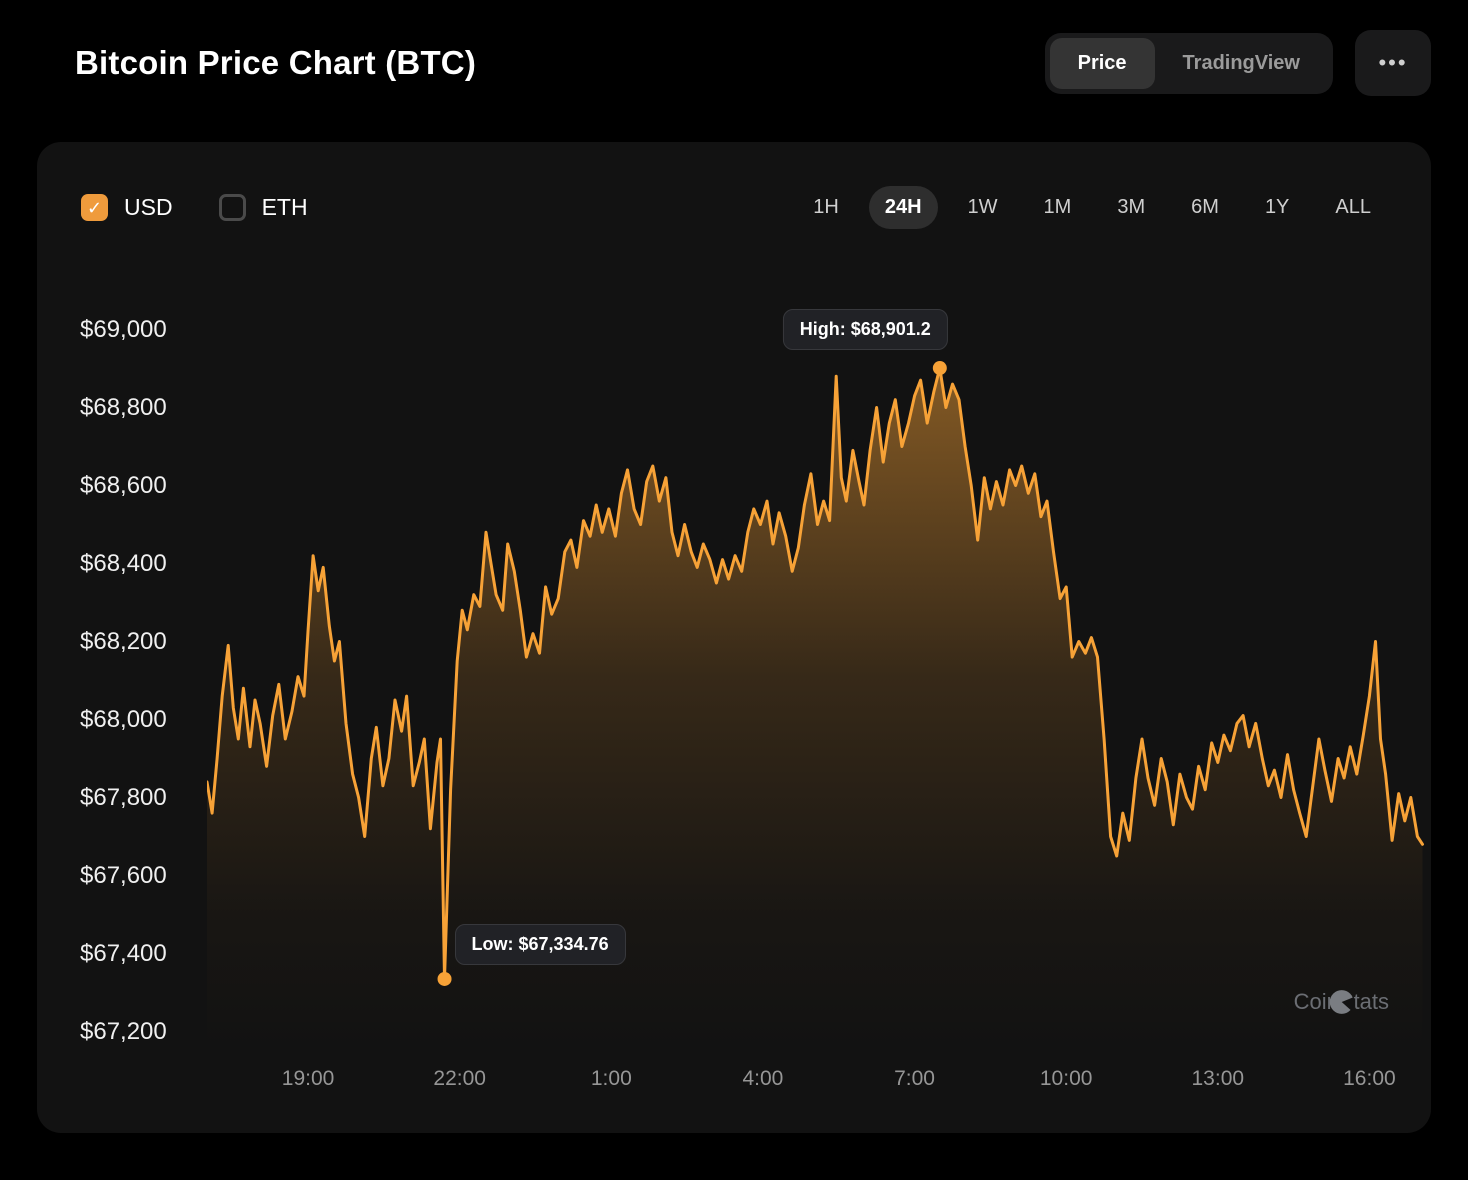 The image size is (1468, 1180). I want to click on y-axis-label: $68,600, so click(123, 485).